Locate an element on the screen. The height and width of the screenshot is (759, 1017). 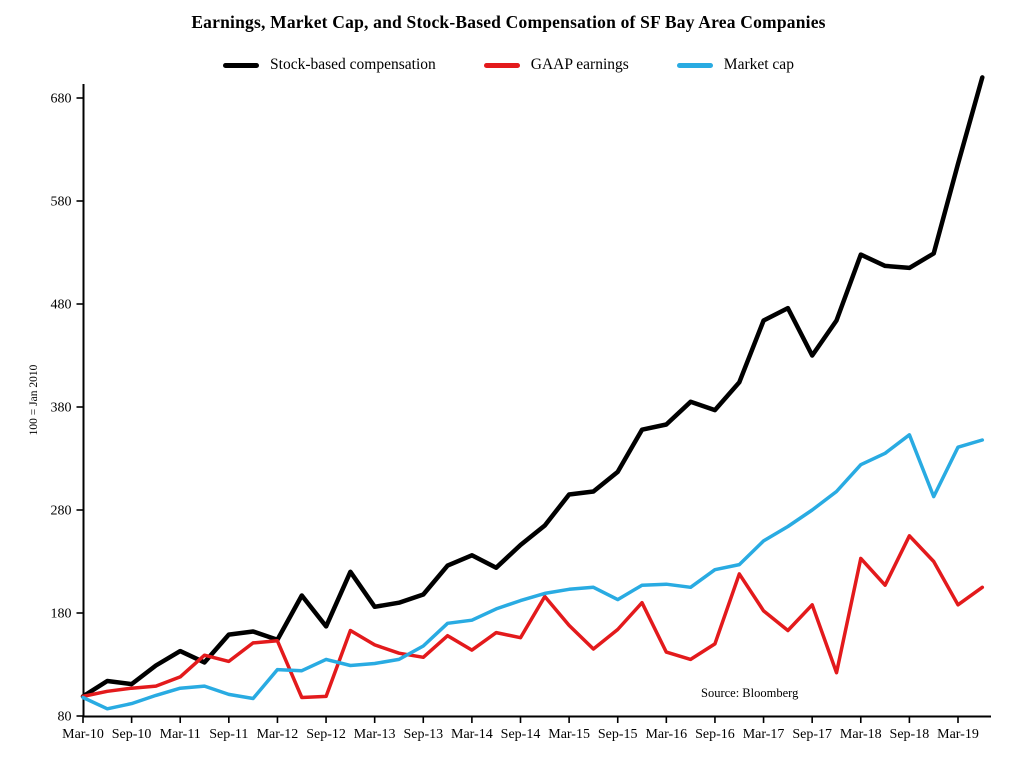
x-tick-label: Mar-10 is located at coordinates (83, 734).